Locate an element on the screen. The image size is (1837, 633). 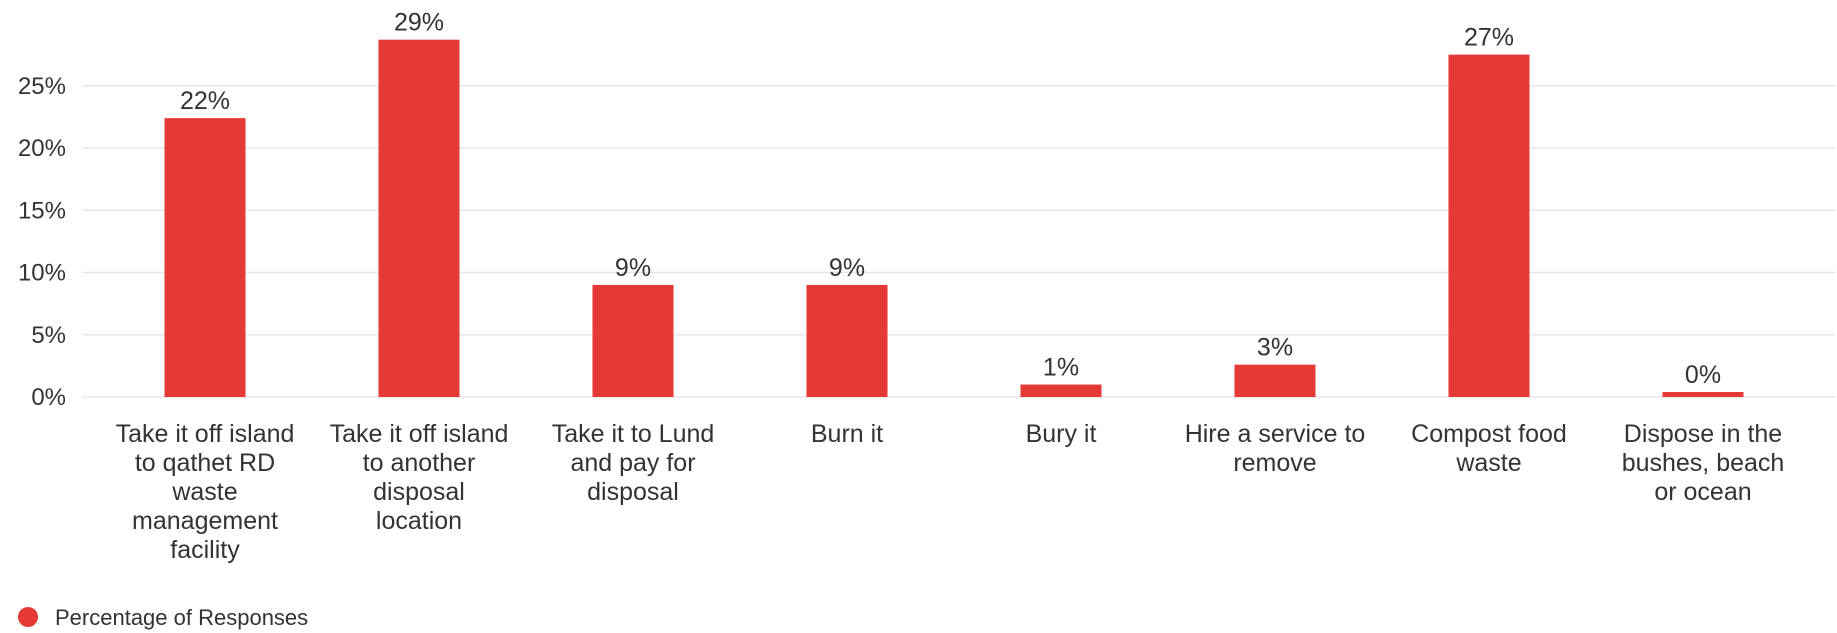
x-tick-label-line: Bury it is located at coordinates (1061, 434).